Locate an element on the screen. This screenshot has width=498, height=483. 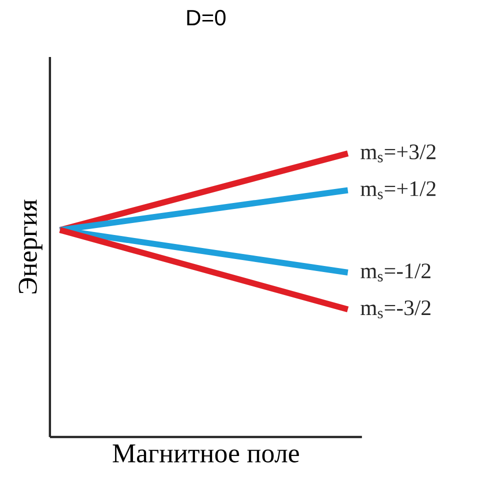
series-label: m$_{s}$=-3/2 is located at coordinates (395, 309).